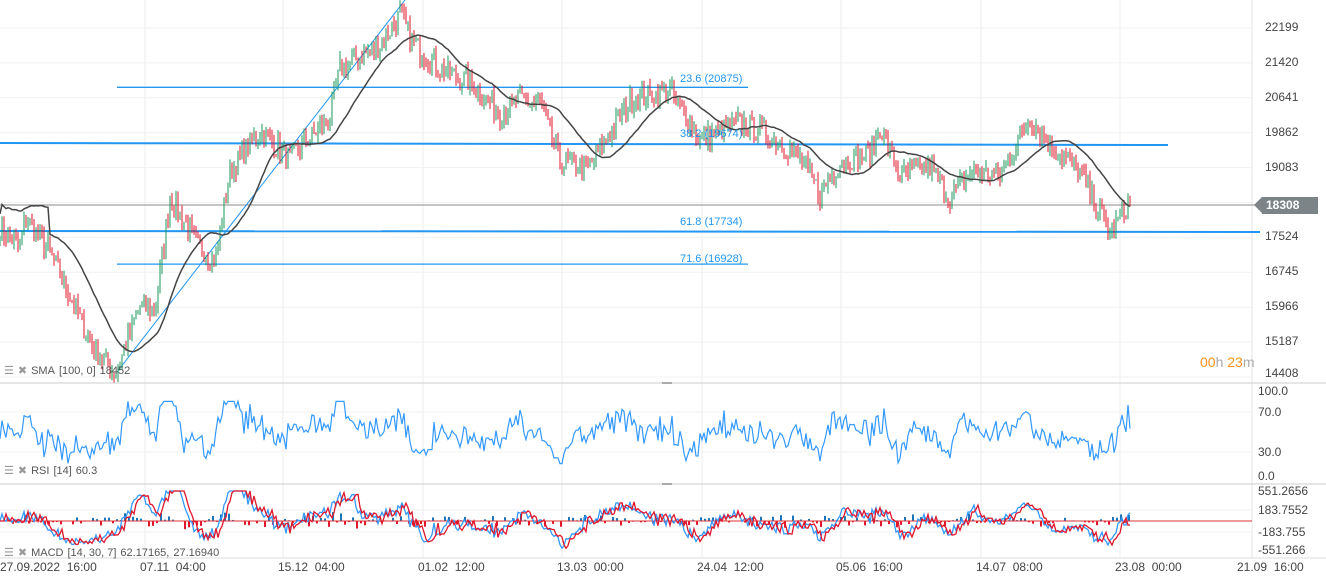 The height and width of the screenshot is (582, 1326). What do you see at coordinates (869, 567) in the screenshot?
I see `time-axis-label: 05.06 16:00` at bounding box center [869, 567].